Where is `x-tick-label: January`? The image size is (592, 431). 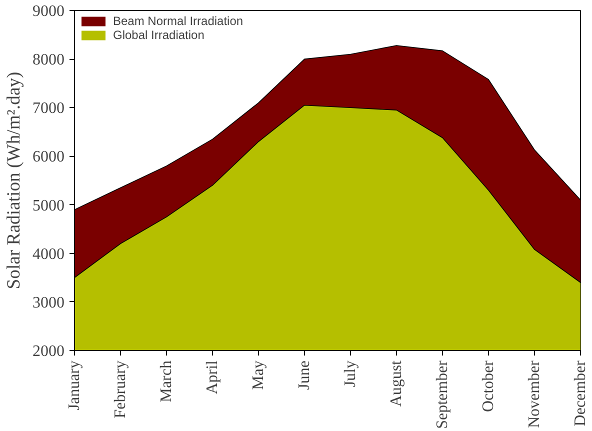 x-tick-label: January is located at coordinates (74, 385).